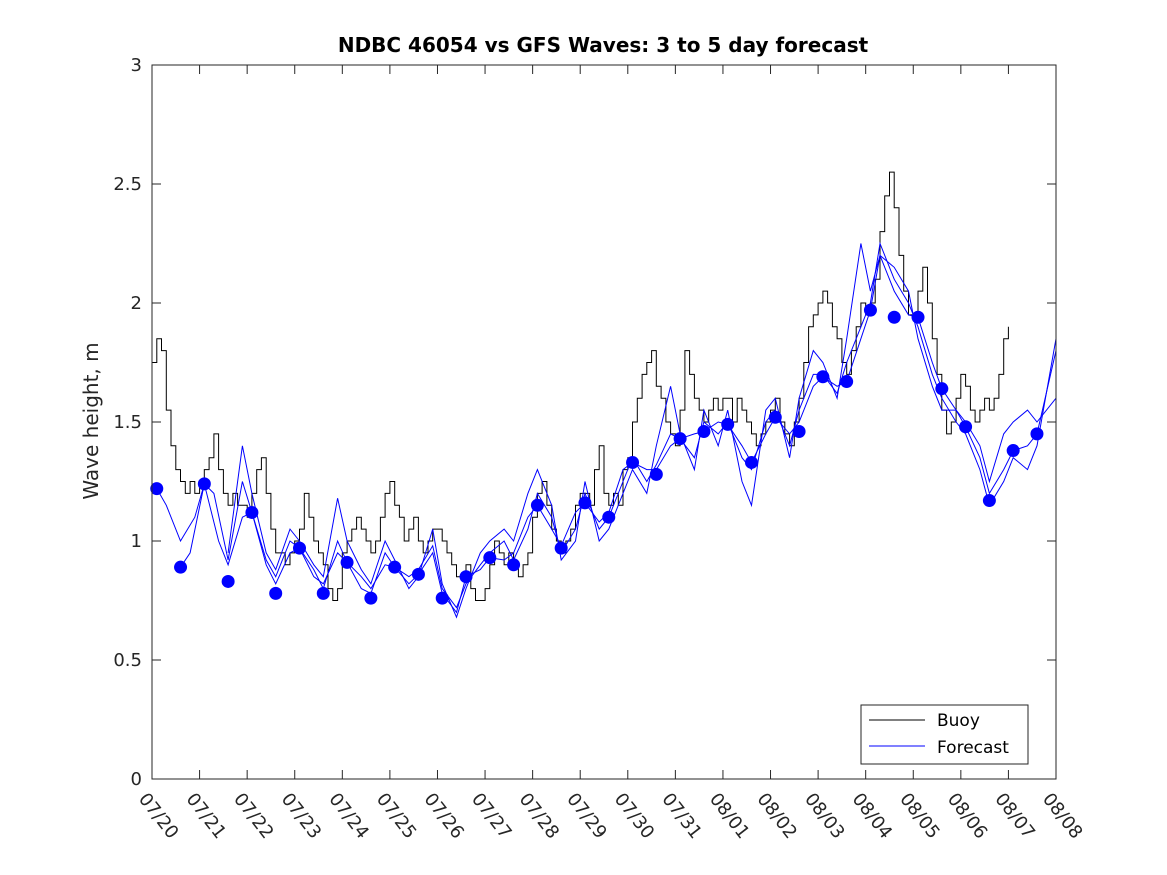 Image resolution: width=1167 pixels, height=875 pixels. Describe the element at coordinates (136, 541) in the screenshot. I see `y-tick-label: 1` at that location.